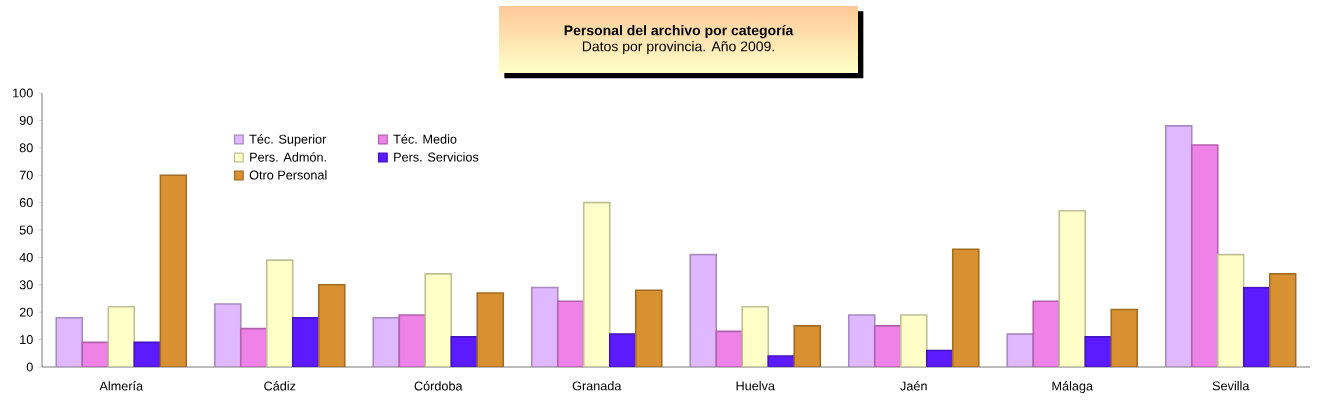 This screenshot has width=1320, height=401. Describe the element at coordinates (597, 386) in the screenshot. I see `x-tick-label: Granada` at that location.